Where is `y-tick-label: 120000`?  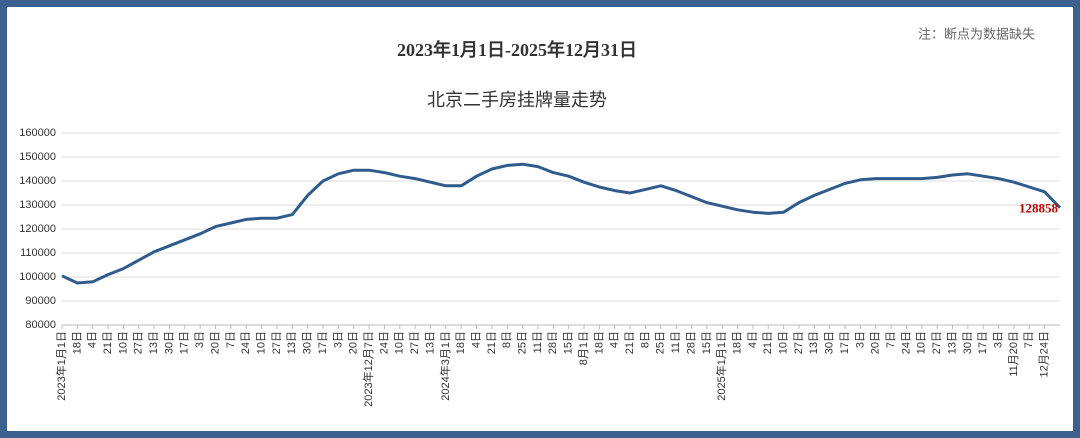 y-tick-label: 120000 is located at coordinates (37, 229).